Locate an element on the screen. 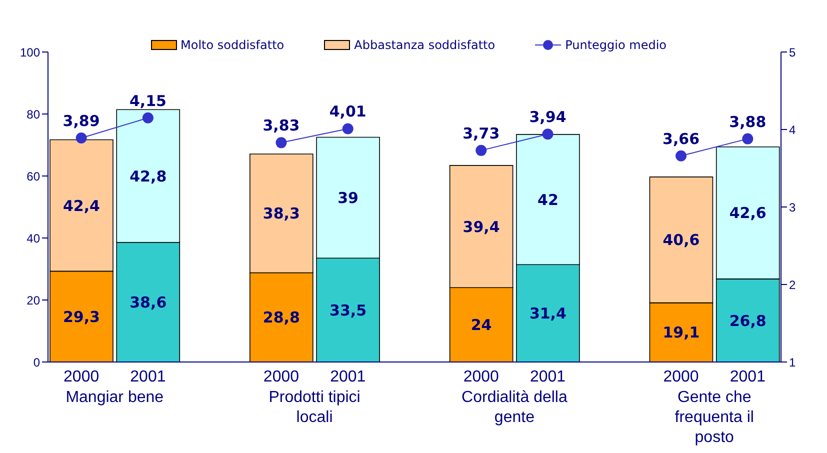  y-tick-label: 100 is located at coordinates (30, 52).